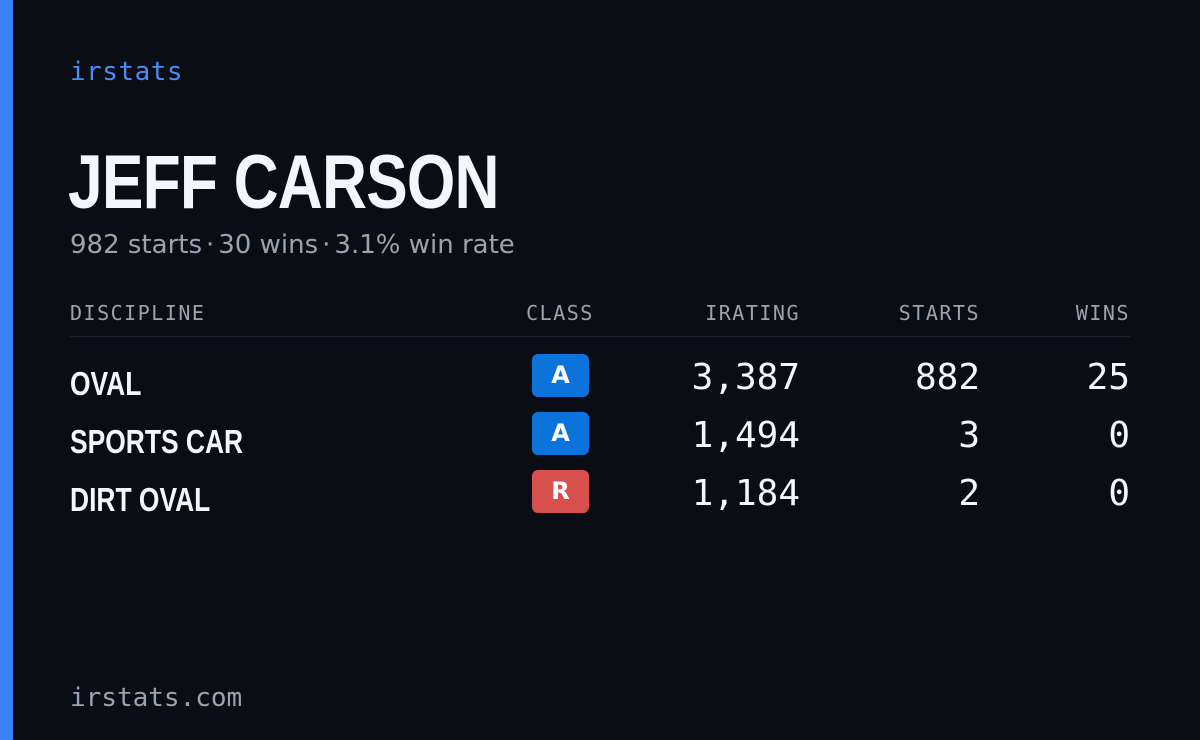  I want to click on header-irating: IRATING, so click(752, 313).